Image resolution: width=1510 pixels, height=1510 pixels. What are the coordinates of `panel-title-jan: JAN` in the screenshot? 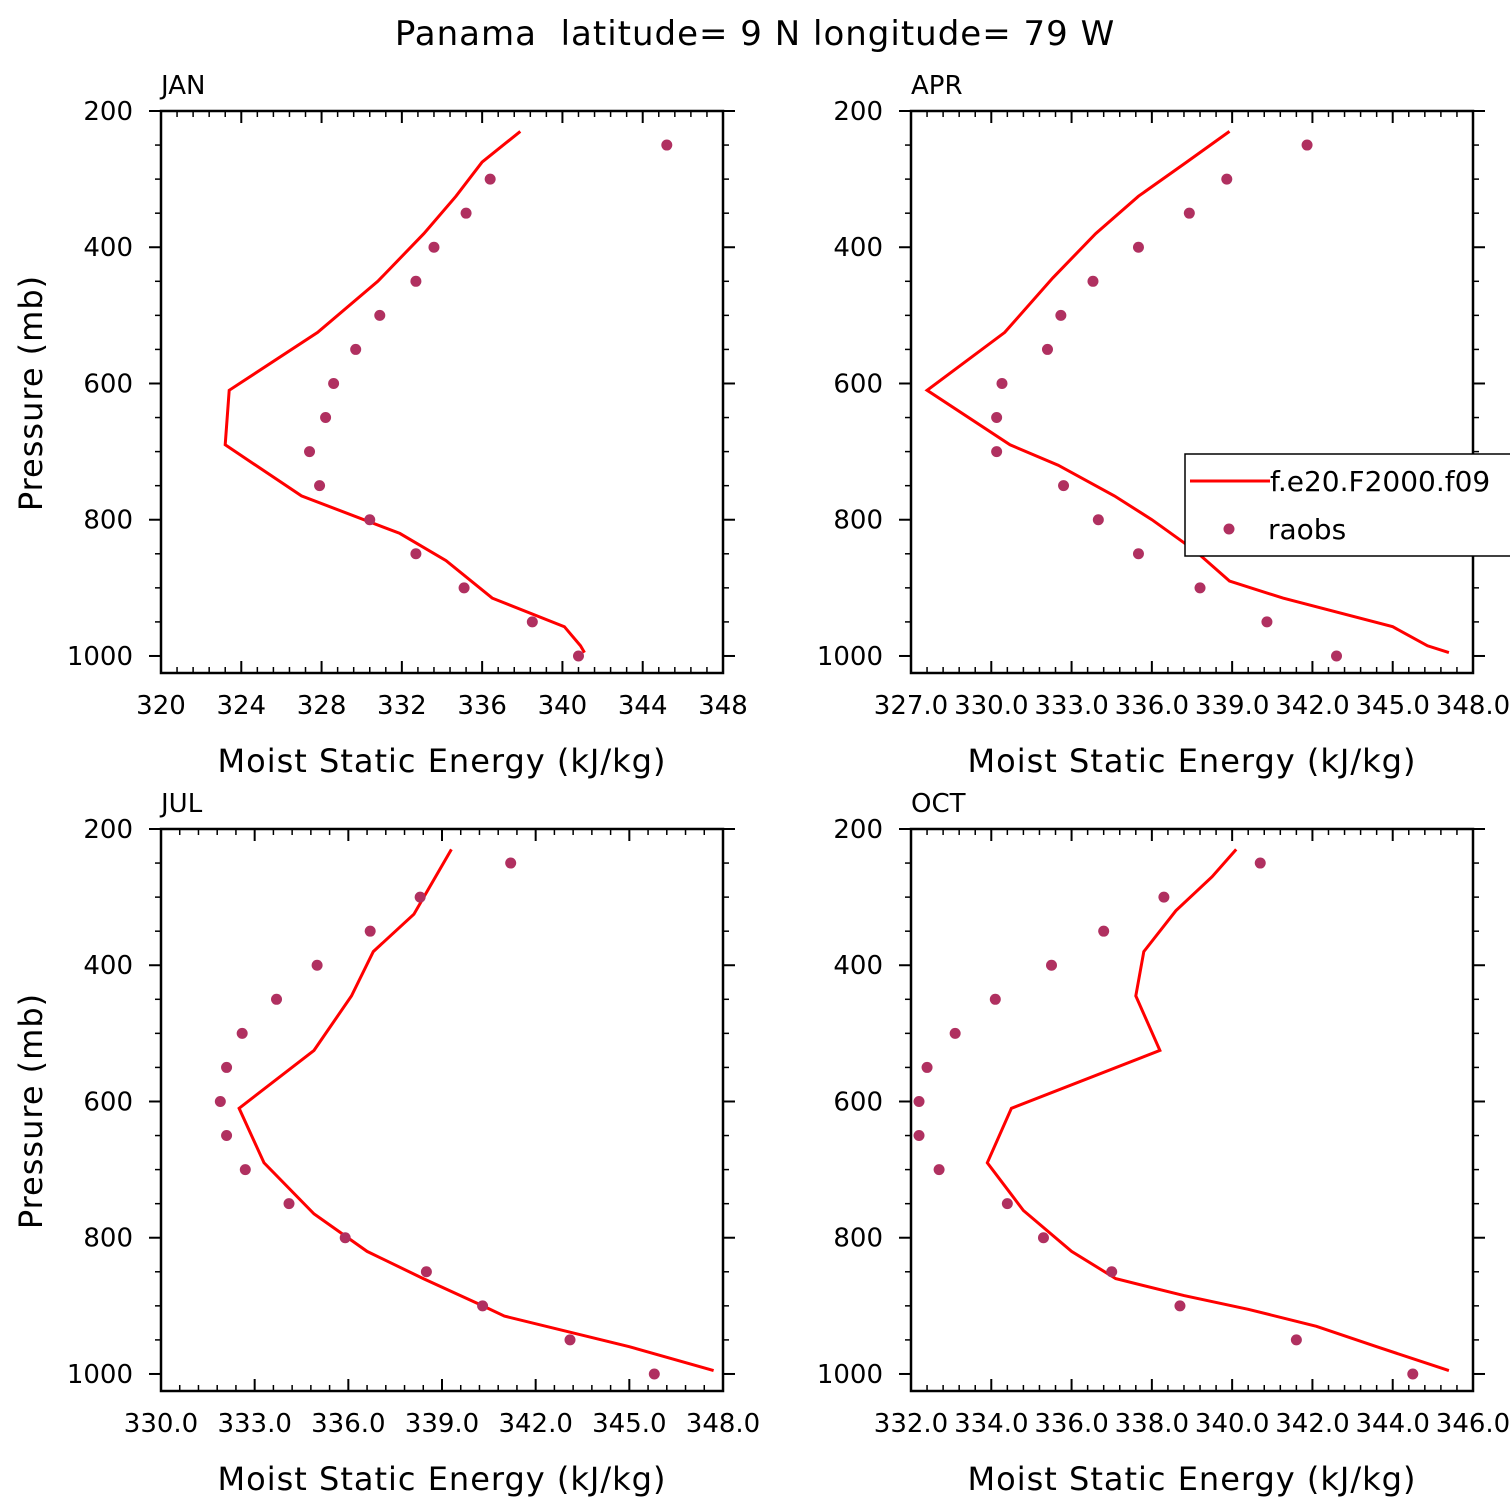 It's located at (182, 86).